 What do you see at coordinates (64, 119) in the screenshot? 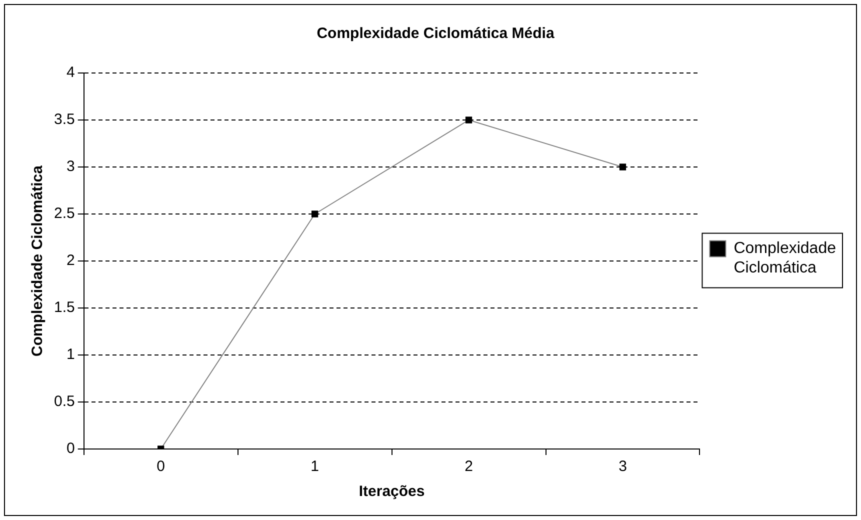
I see `y-tick-label: 3.5` at bounding box center [64, 119].